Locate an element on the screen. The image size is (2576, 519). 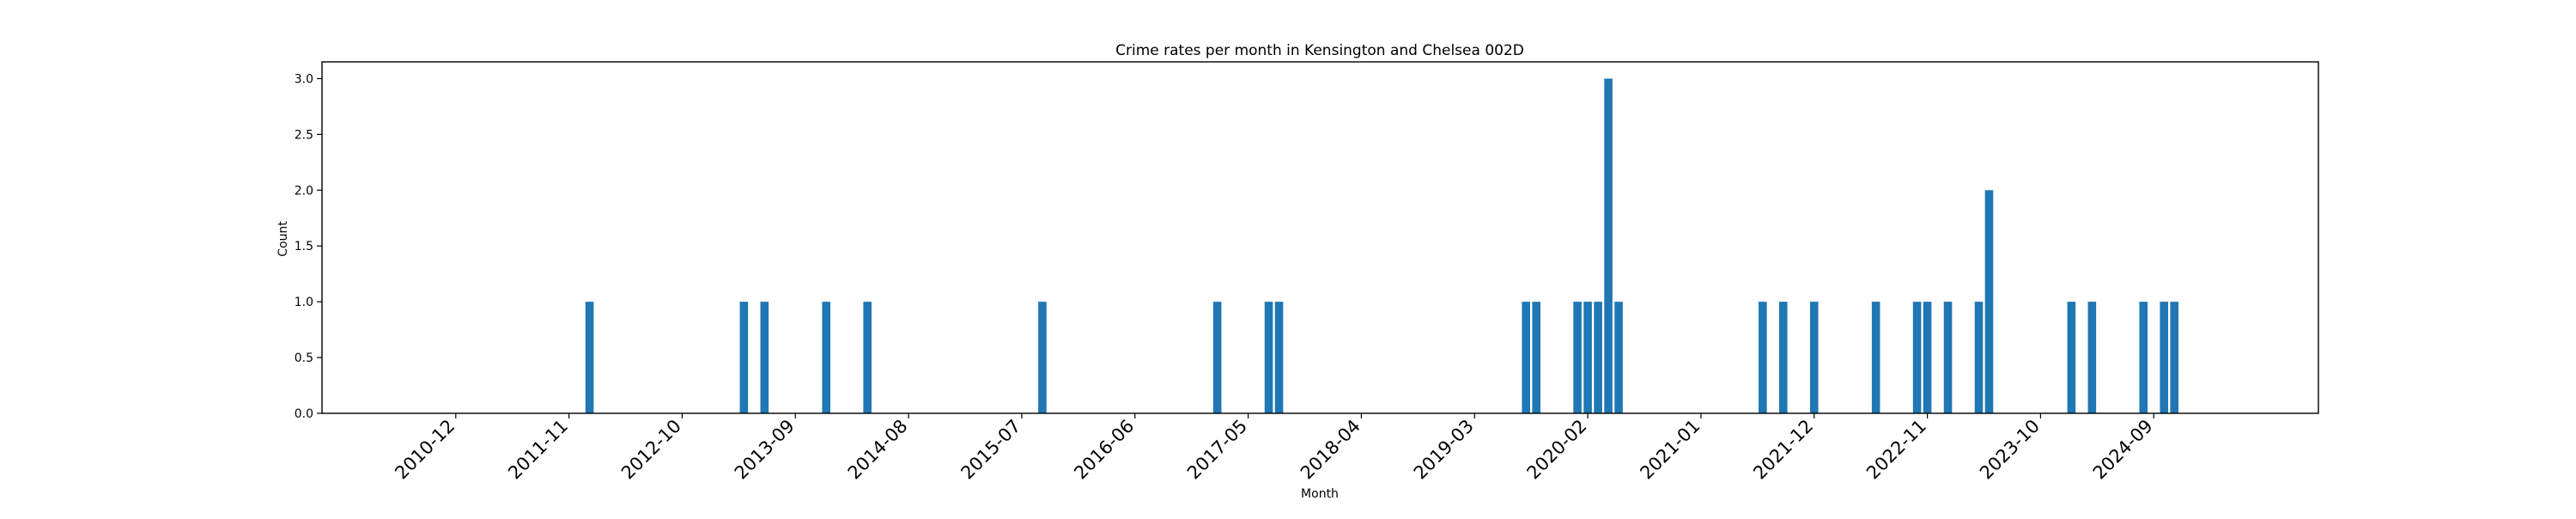
x-tick-label: 2014-08 is located at coordinates (878, 450).